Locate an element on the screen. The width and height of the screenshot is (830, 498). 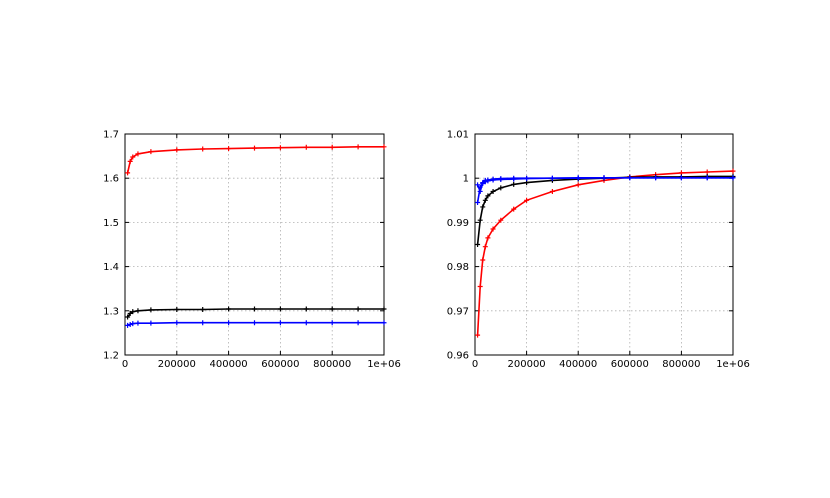
y-tick-label: 1.4 is located at coordinates (111, 267).